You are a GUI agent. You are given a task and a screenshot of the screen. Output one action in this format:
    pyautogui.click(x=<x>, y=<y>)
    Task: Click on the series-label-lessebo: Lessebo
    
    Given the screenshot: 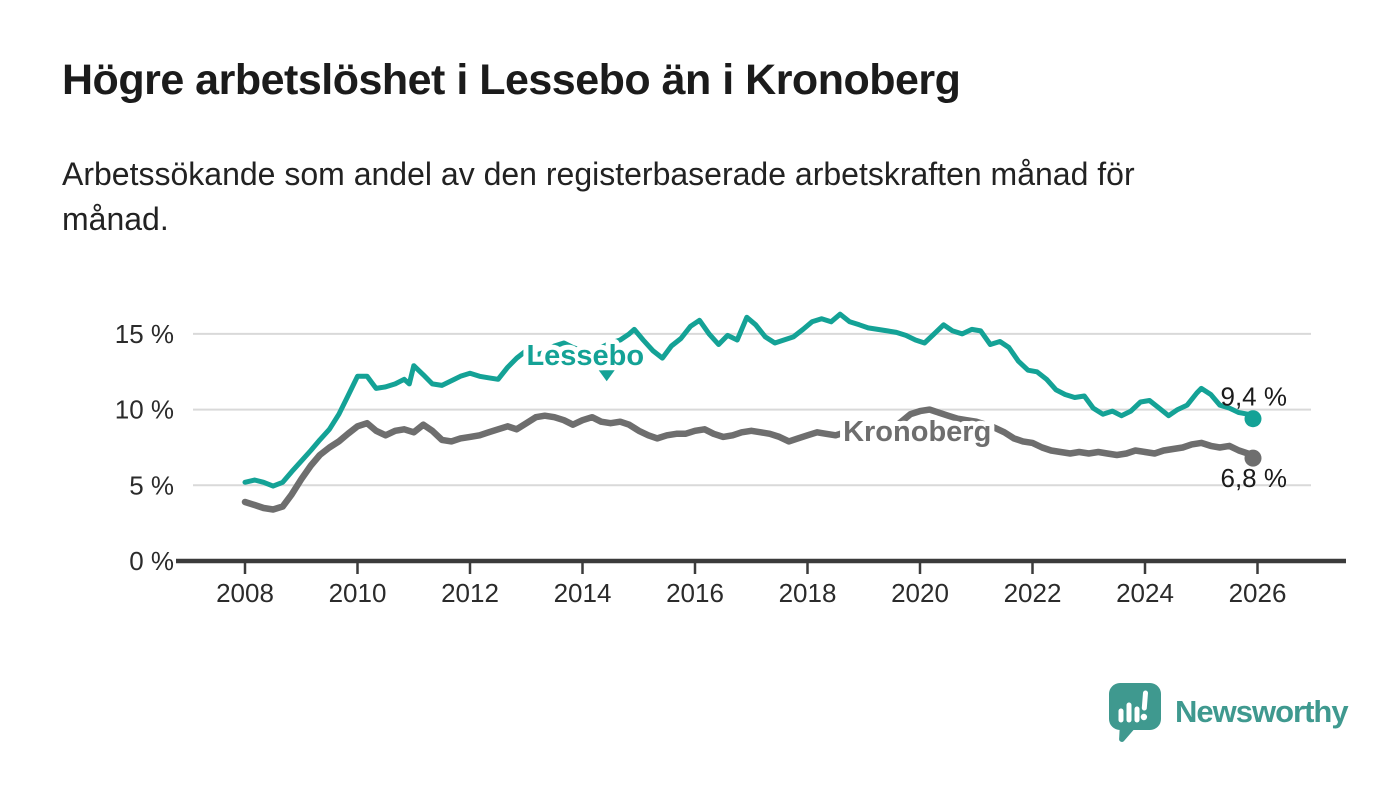 What is the action you would take?
    pyautogui.click(x=585, y=356)
    